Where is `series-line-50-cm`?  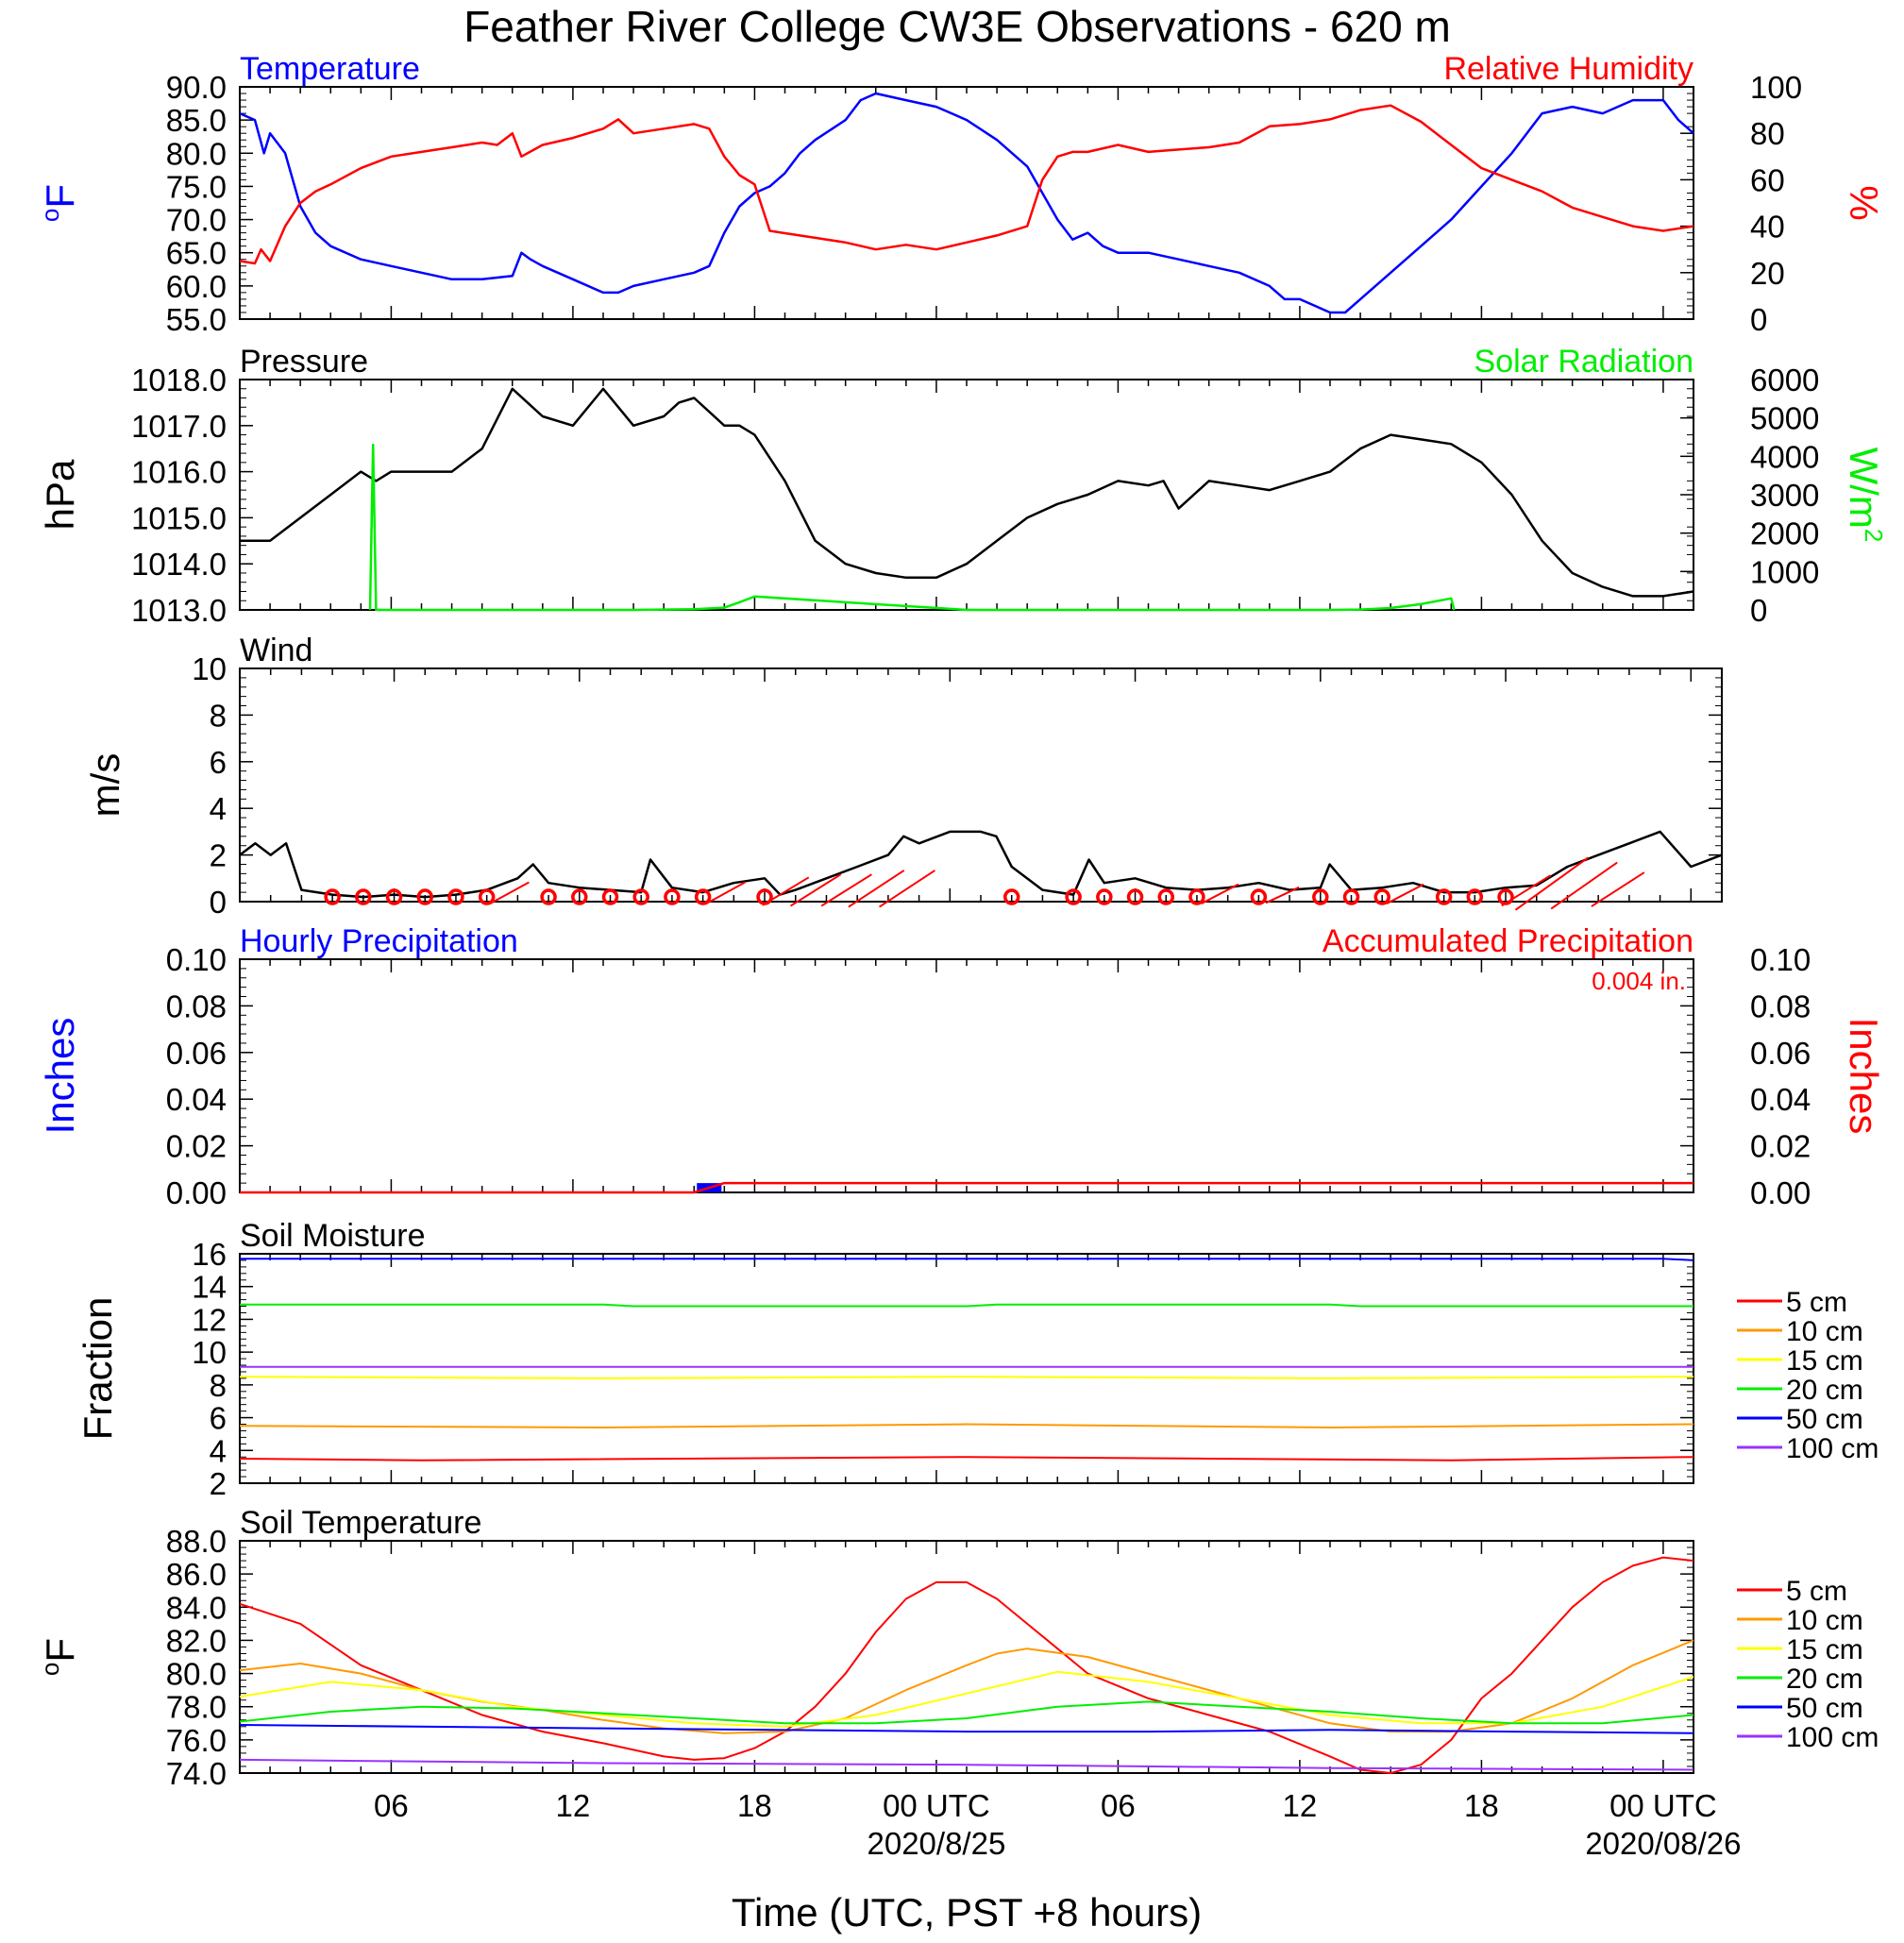
series-line-50-cm is located at coordinates (966, 1729).